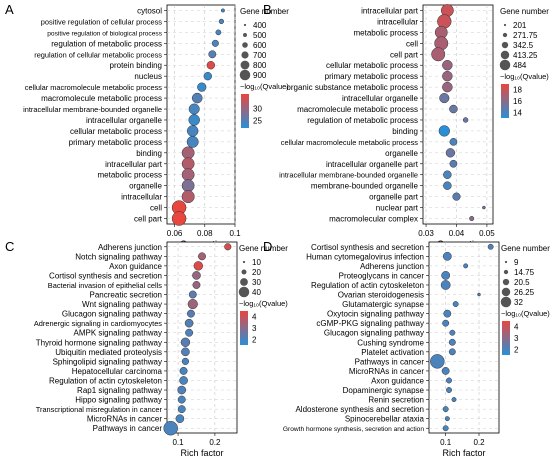 The width and height of the screenshot is (550, 476). What do you see at coordinates (525, 55) in the screenshot?
I see `size-legend-label: 413.25` at bounding box center [525, 55].